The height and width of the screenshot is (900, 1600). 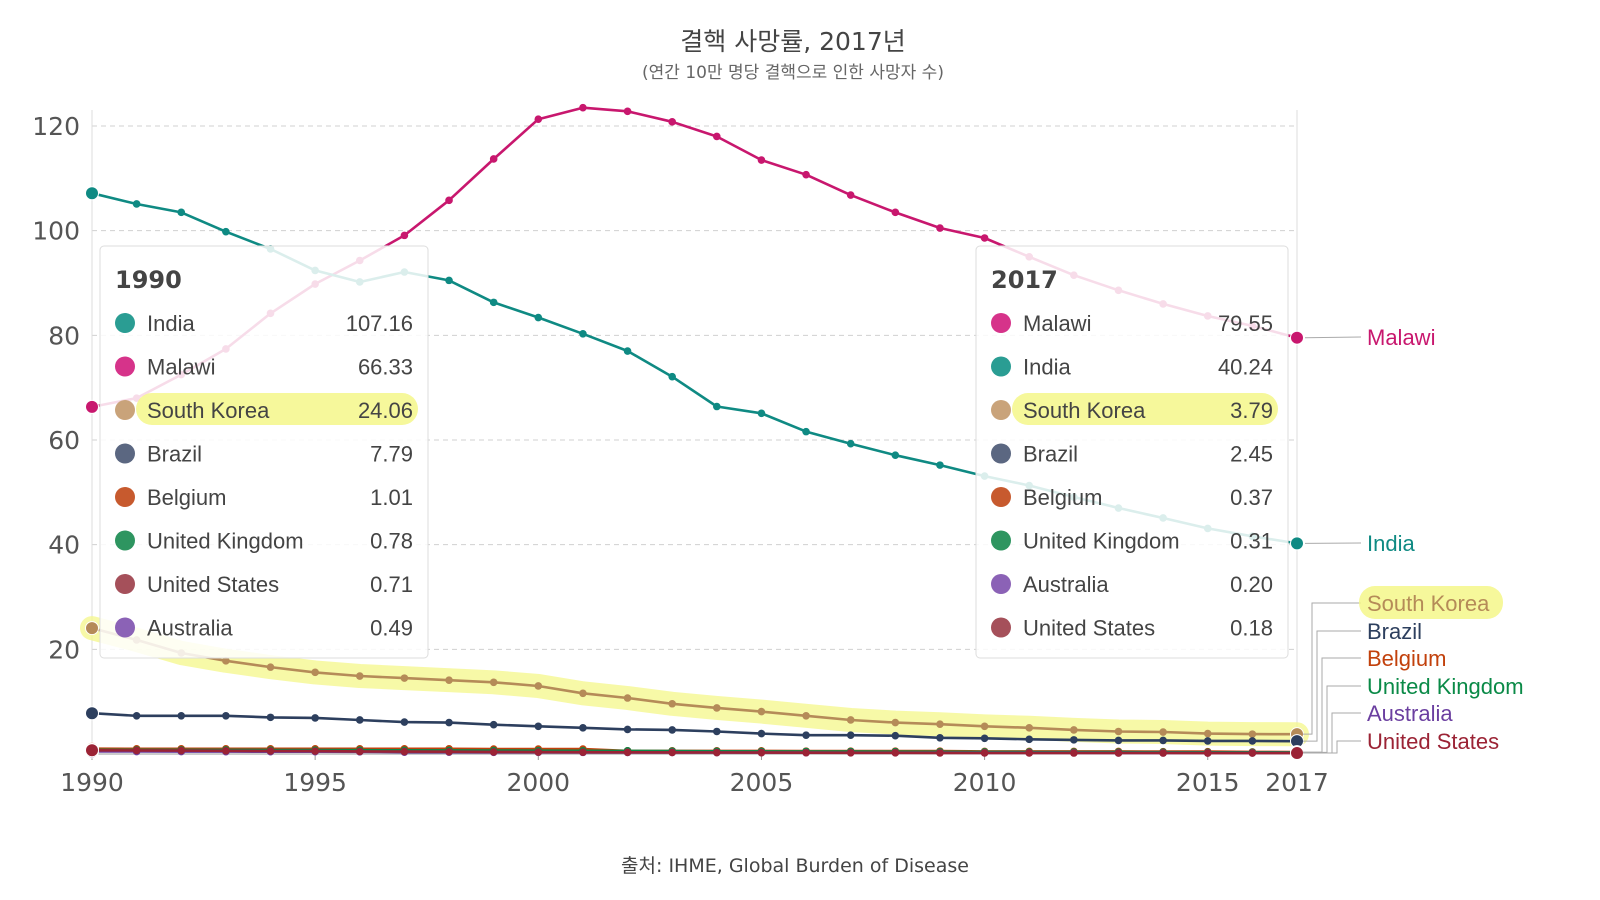 I want to click on end-label-australia: Australia, so click(x=1410, y=713).